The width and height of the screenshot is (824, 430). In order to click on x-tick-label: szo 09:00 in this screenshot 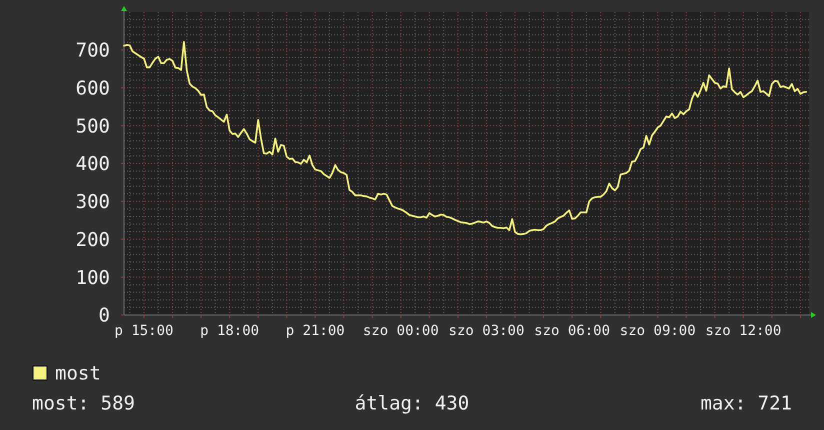, I will do `click(658, 331)`.